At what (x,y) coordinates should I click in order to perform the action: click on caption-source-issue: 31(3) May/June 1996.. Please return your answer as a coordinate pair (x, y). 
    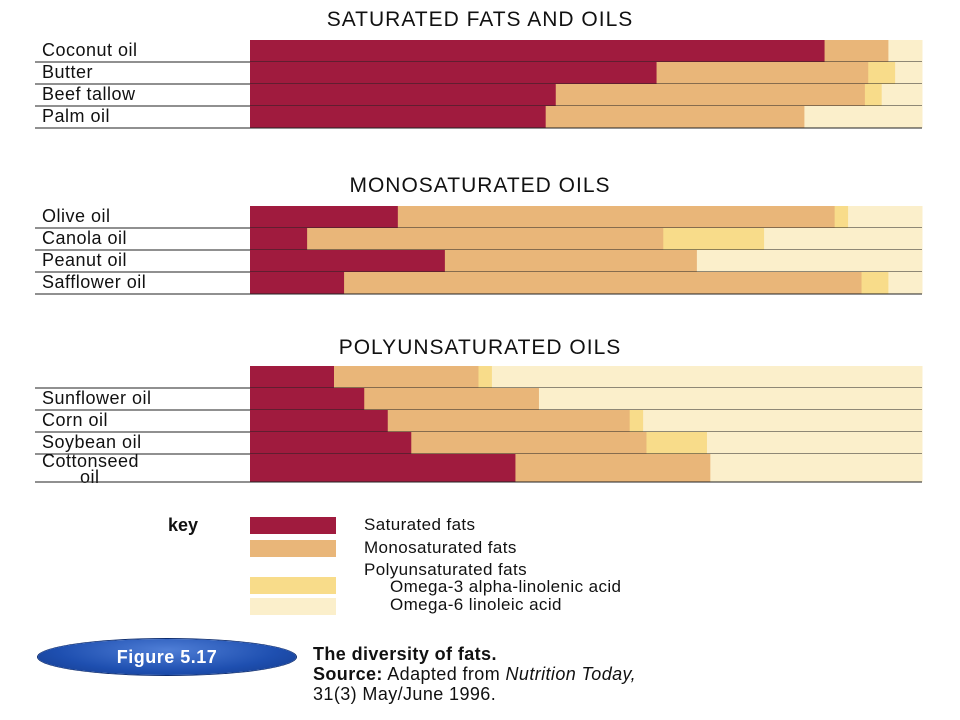
    Looking at the image, I should click on (405, 694).